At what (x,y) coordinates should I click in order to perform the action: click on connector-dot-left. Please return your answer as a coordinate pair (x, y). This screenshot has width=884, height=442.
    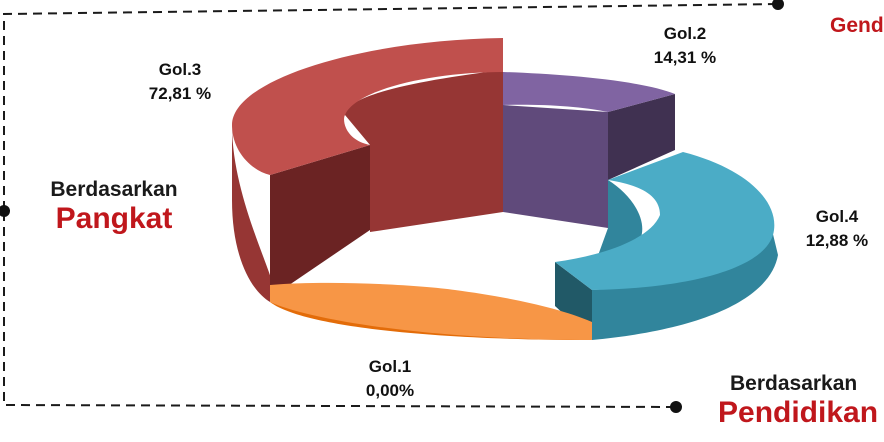
    Looking at the image, I should click on (5, 211).